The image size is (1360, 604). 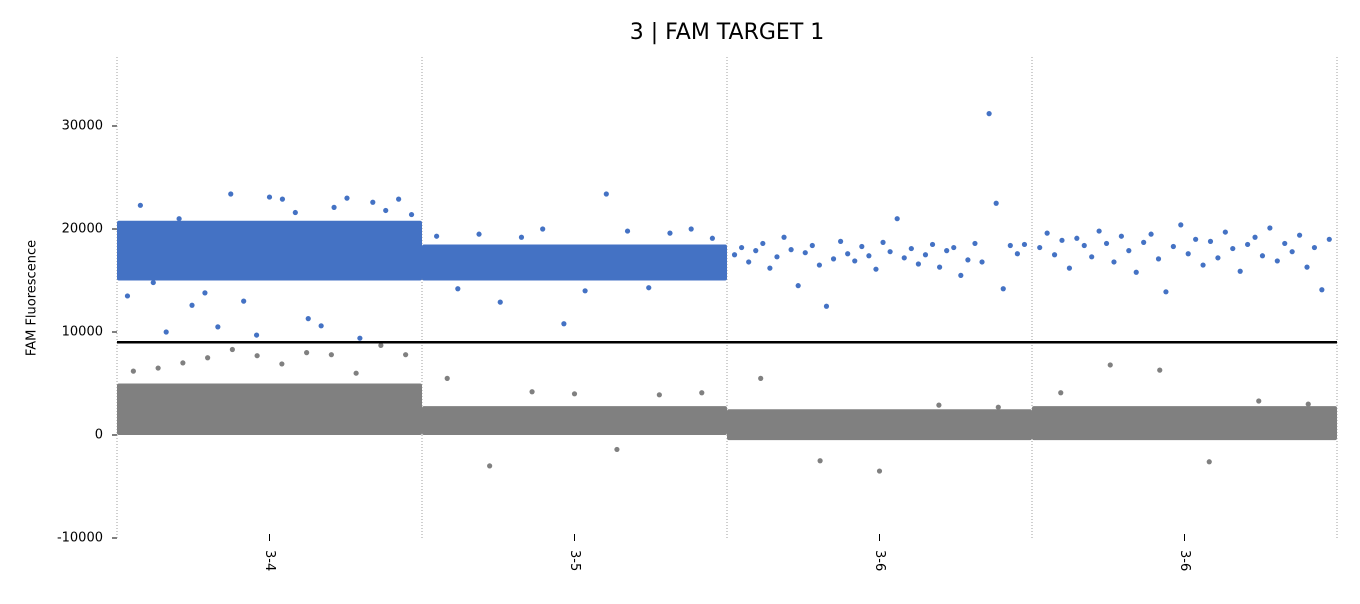 What do you see at coordinates (727, 32) in the screenshot?
I see `chart-title: 3 | FAM TARGET 1` at bounding box center [727, 32].